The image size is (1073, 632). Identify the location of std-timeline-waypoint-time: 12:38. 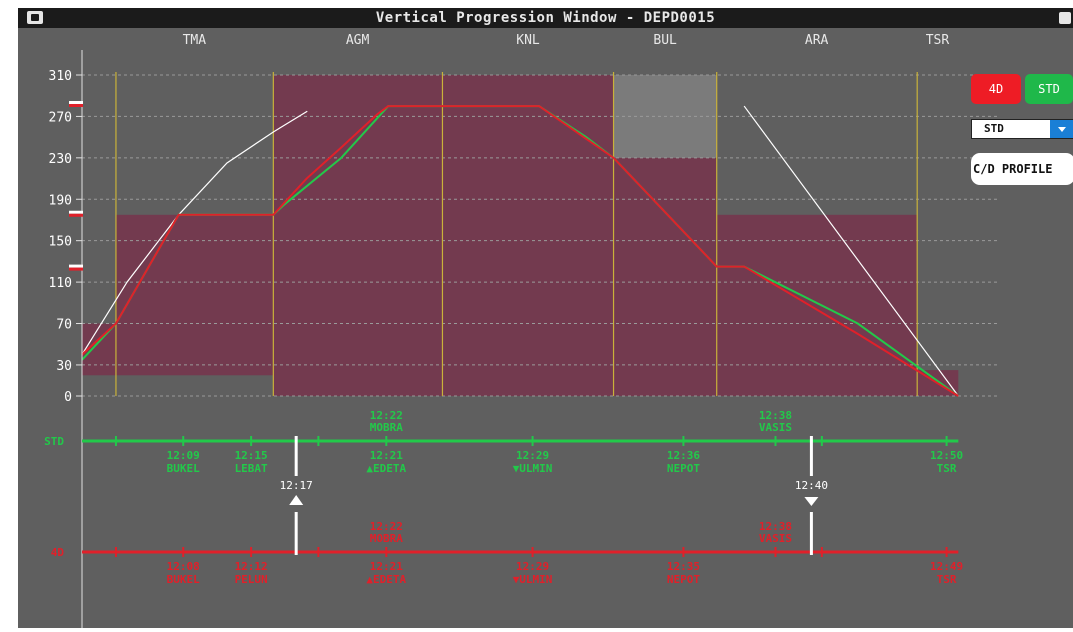
(775, 415).